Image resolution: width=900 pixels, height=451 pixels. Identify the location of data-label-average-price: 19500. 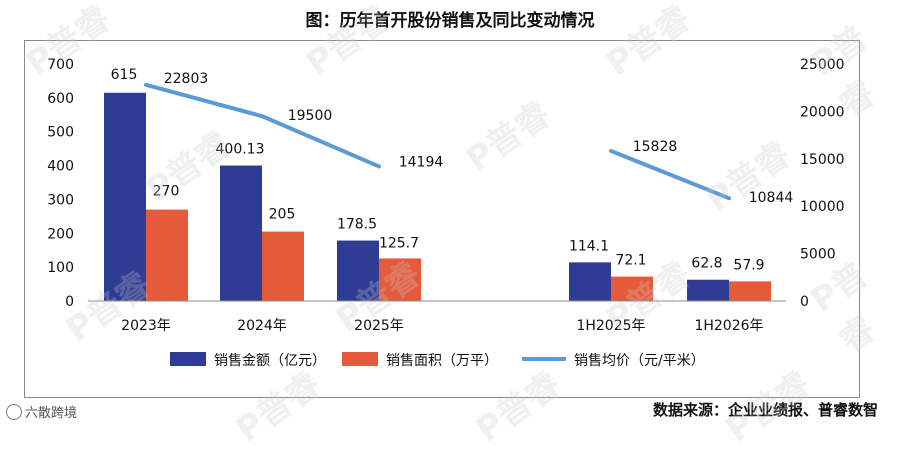
(310, 116).